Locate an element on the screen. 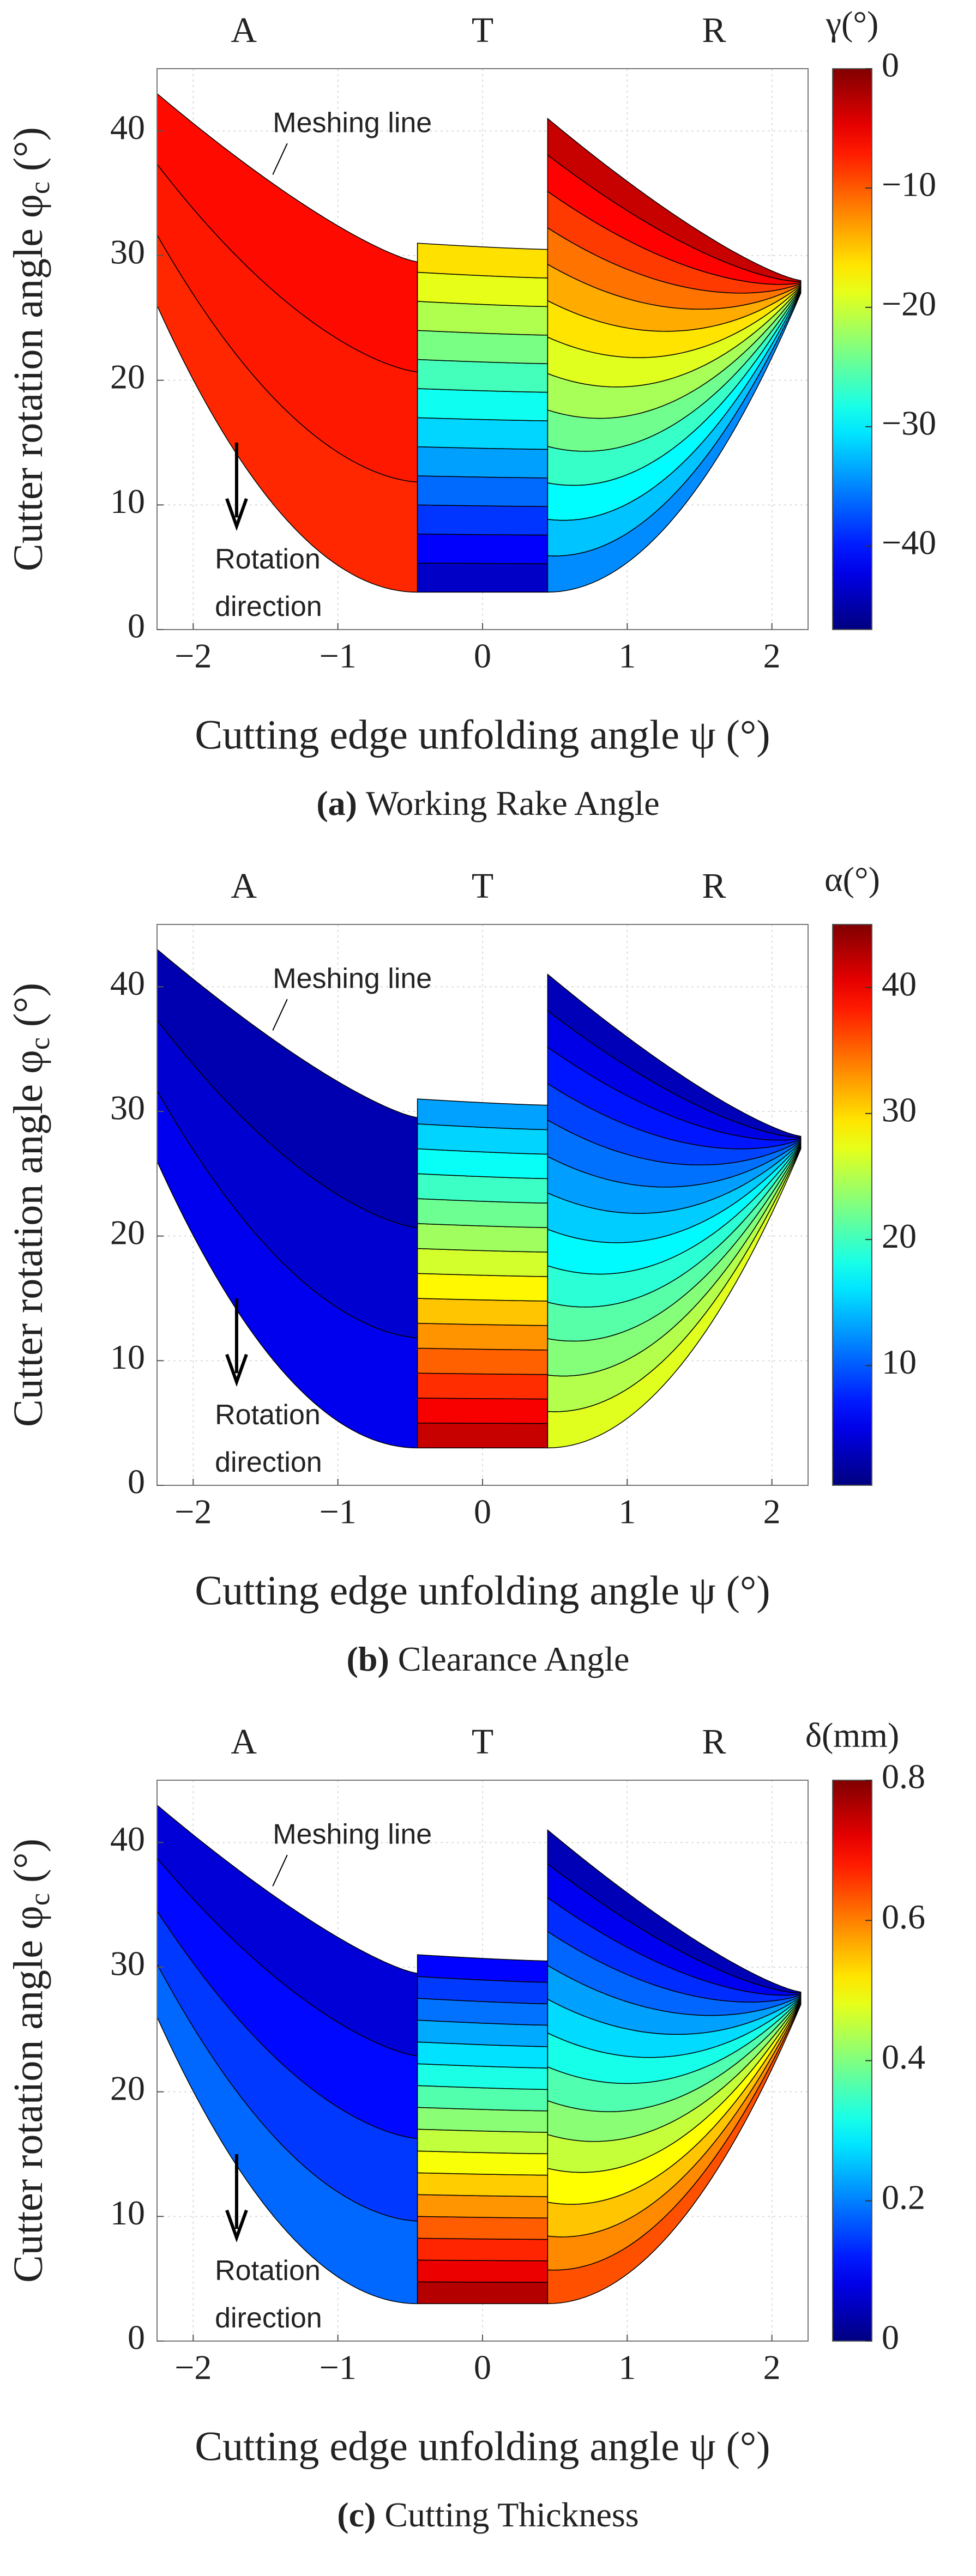  caption: (c) Cutting Thickness is located at coordinates (487, 2514).